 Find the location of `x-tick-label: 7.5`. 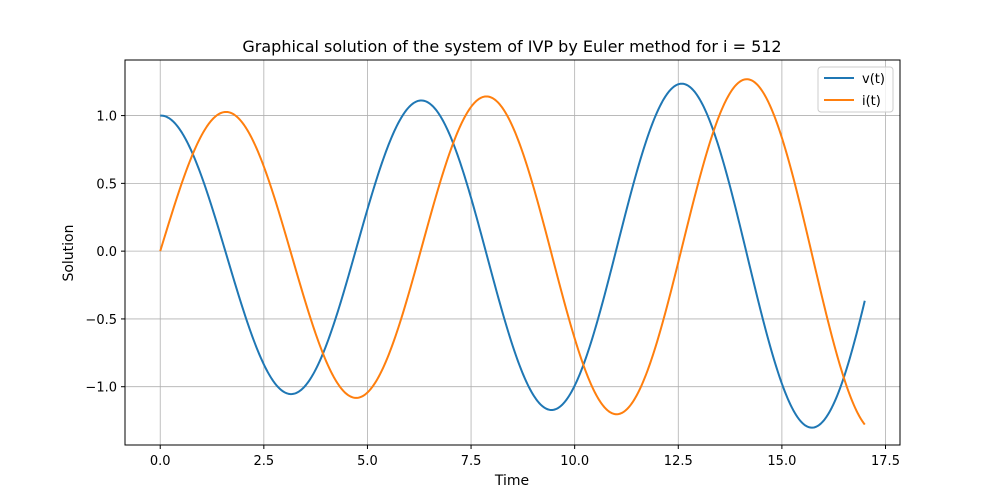

x-tick-label: 7.5 is located at coordinates (471, 461).